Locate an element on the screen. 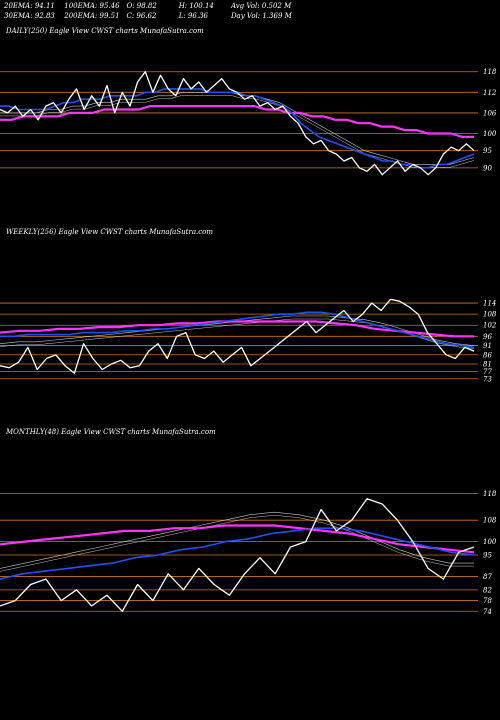 Image resolution: width=500 pixels, height=720 pixels. day-volume-readout: Day Vol: 1.369 M is located at coordinates (261, 16).